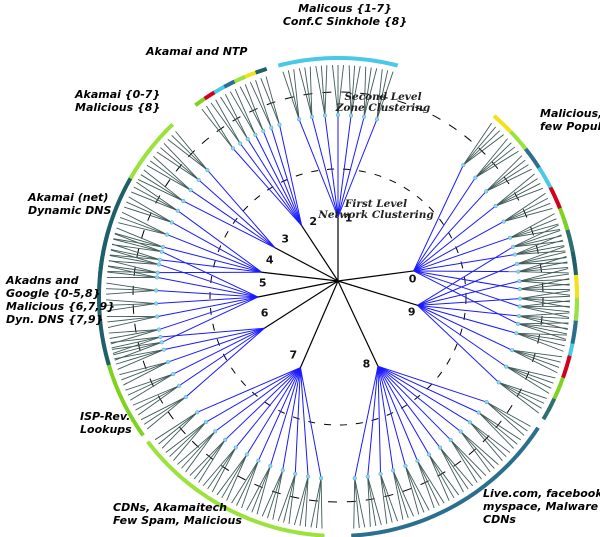  What do you see at coordinates (499, 519) in the screenshot?
I see `annotation-line: CDNs` at bounding box center [499, 519].